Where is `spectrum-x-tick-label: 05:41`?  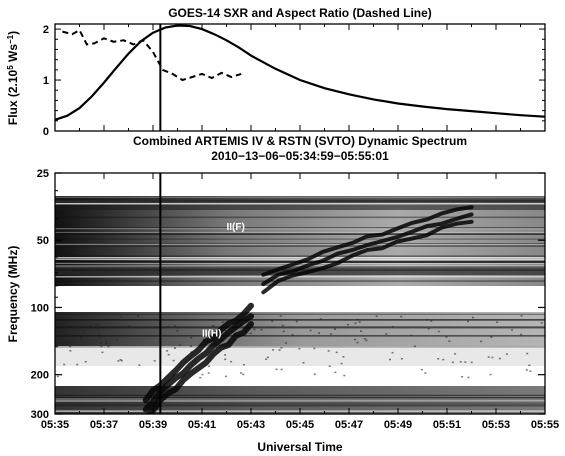
spectrum-x-tick-label: 05:41 is located at coordinates (202, 425).